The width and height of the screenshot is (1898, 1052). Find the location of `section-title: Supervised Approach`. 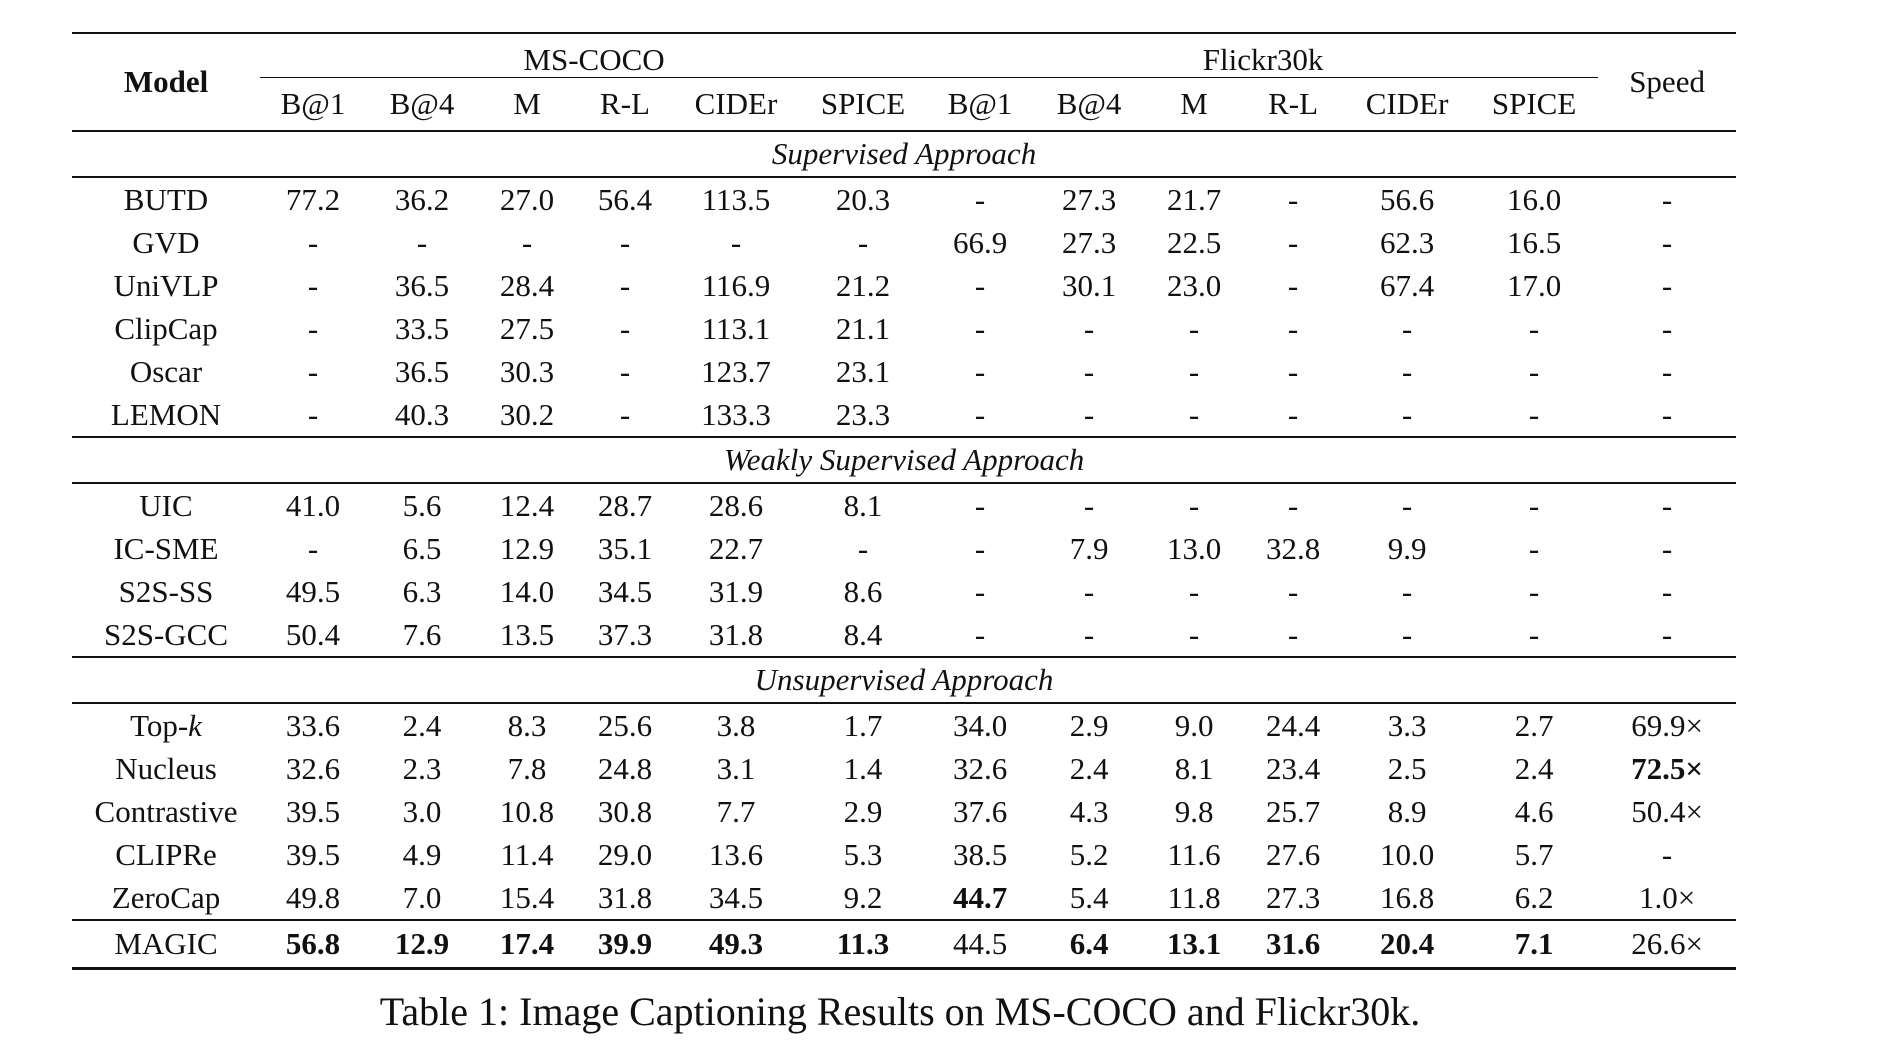

section-title: Supervised Approach is located at coordinates (904, 154).